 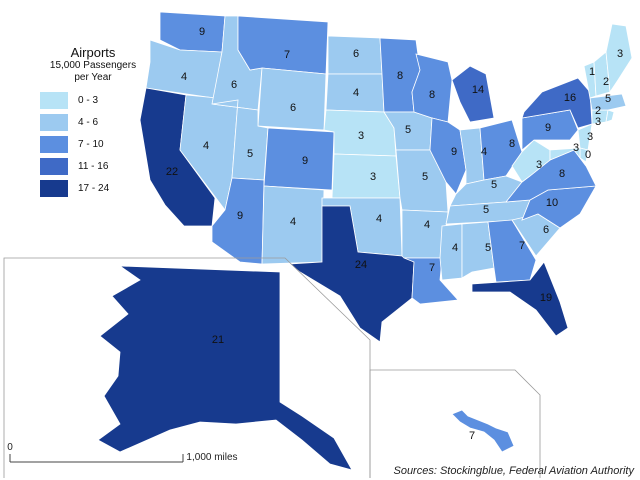 I want to click on state-value-label-co: 9, so click(x=305, y=161).